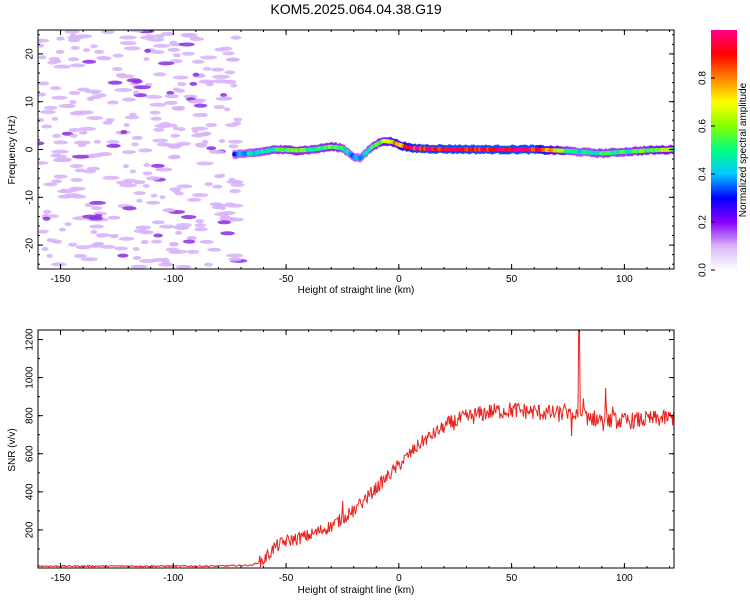 This screenshot has width=750, height=600. I want to click on spectrogram-ytick-label: 20, so click(30, 54).